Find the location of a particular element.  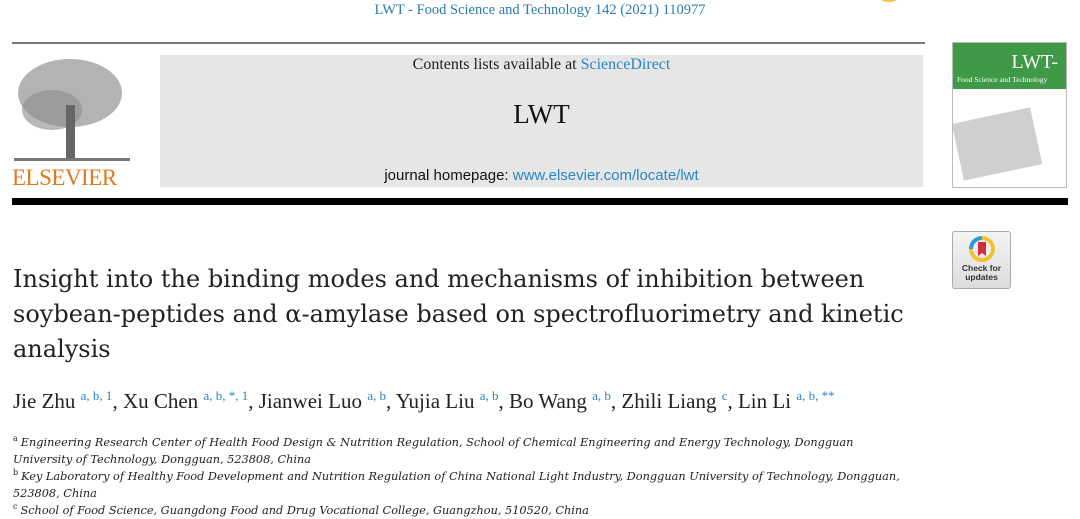

homepage-label: journal homepage: is located at coordinates (448, 175).